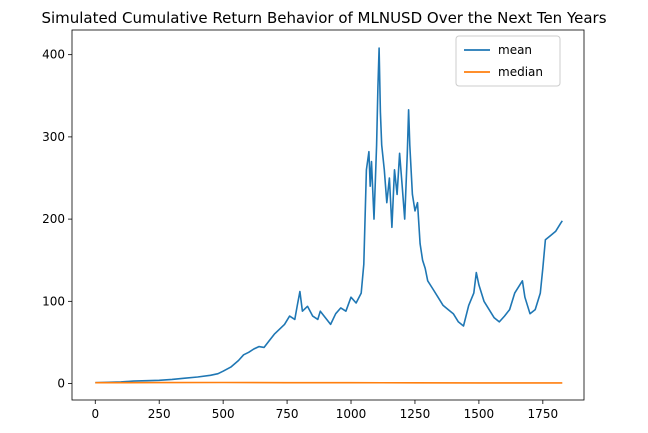  What do you see at coordinates (53, 137) in the screenshot?
I see `y-tick-label: 300` at bounding box center [53, 137].